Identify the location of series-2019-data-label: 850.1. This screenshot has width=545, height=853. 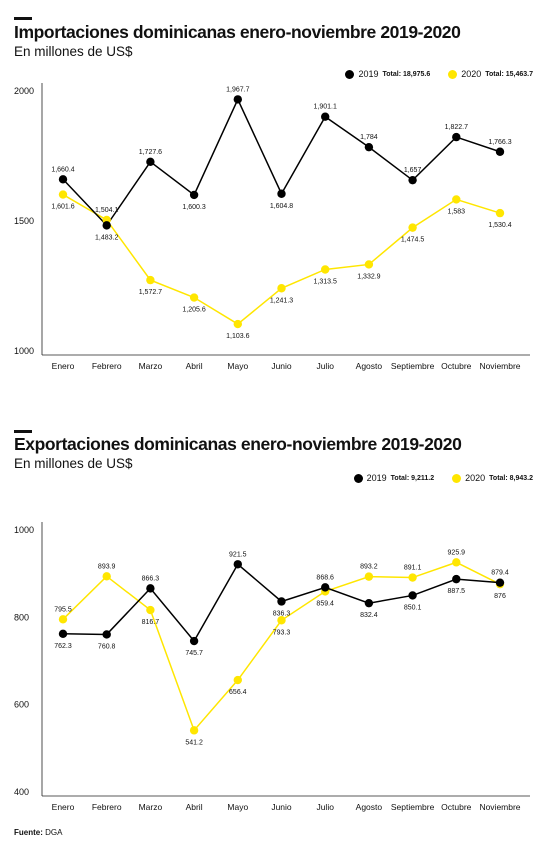
(413, 607).